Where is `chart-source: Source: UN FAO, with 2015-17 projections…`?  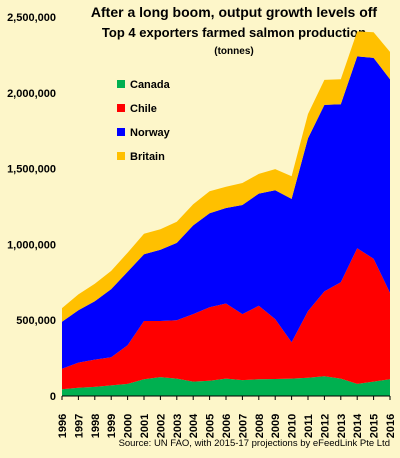 chart-source: Source: UN FAO, with 2015-17 projections… is located at coordinates (254, 443).